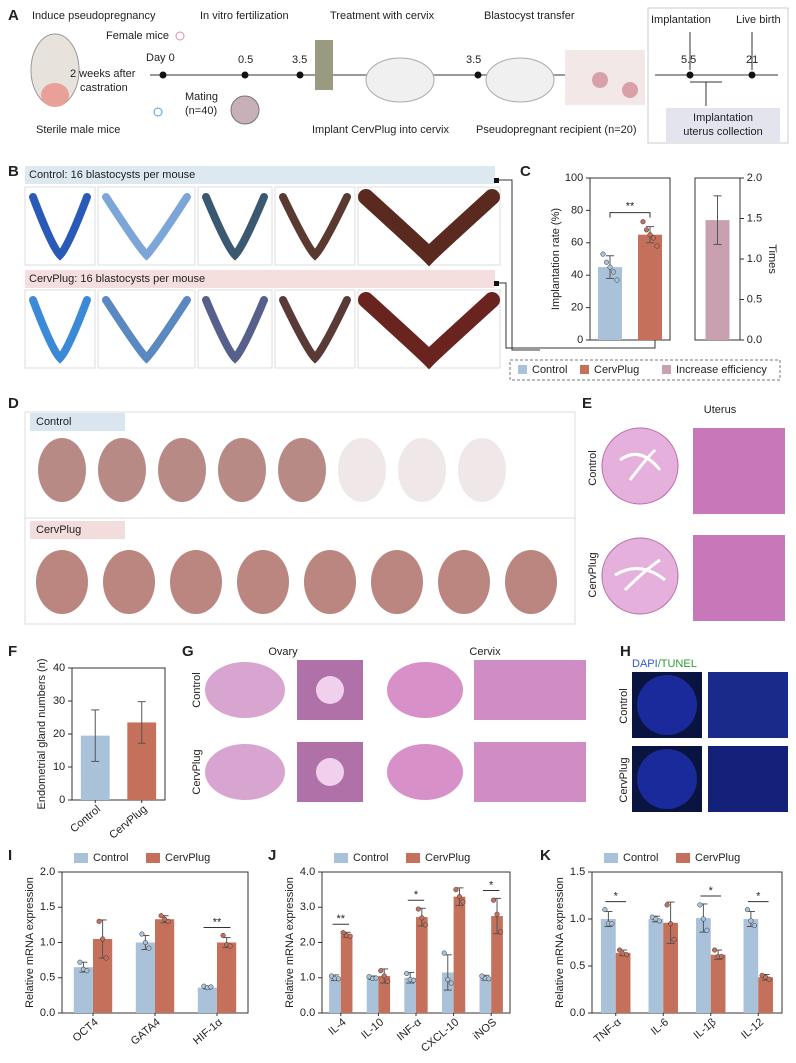 The width and height of the screenshot is (796, 1063). I want to click on connector-dot, so click(496, 180).